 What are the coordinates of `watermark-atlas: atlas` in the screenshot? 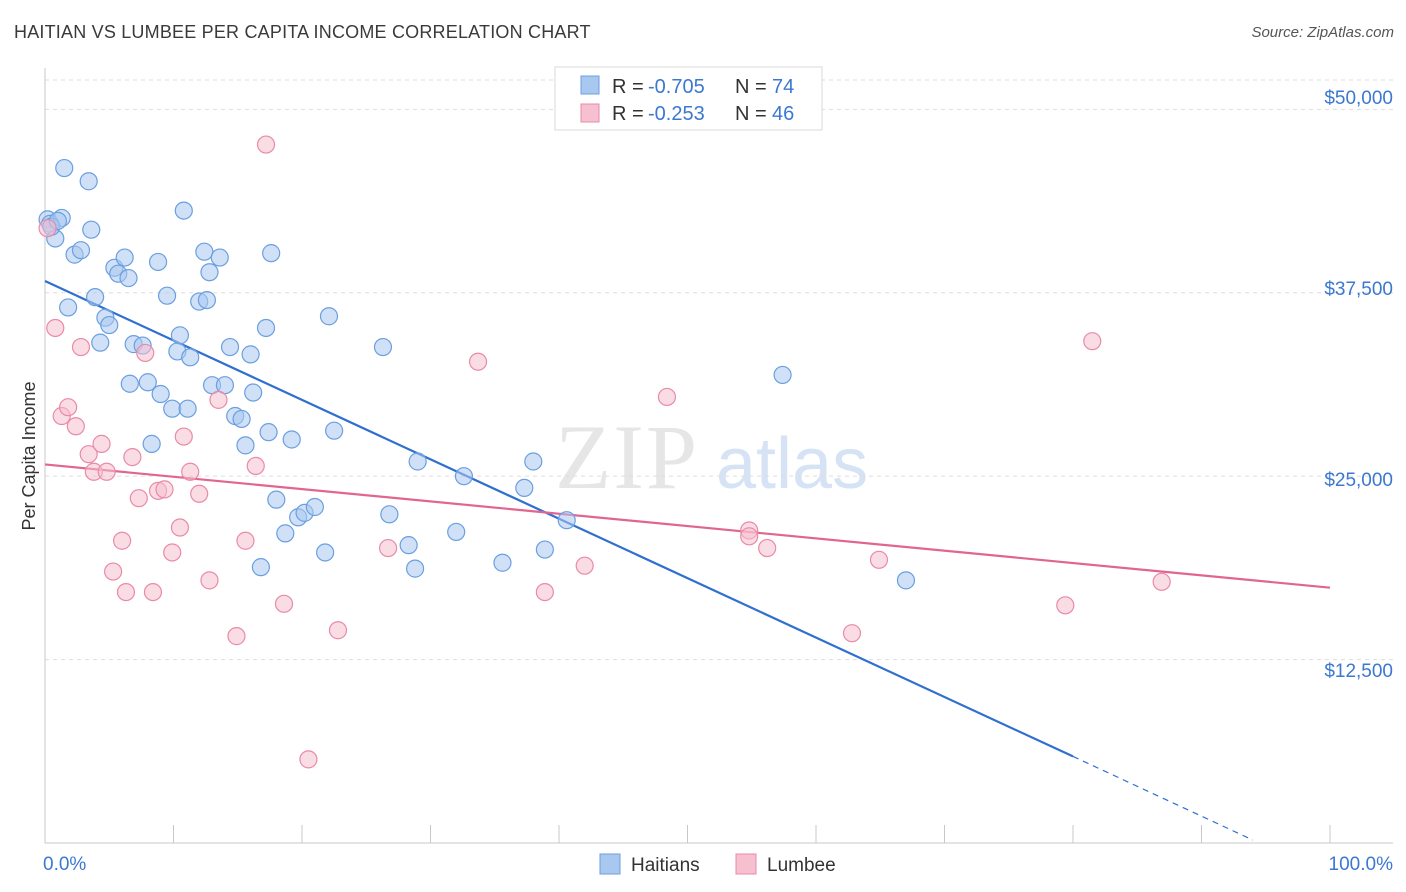 It's located at (792, 464).